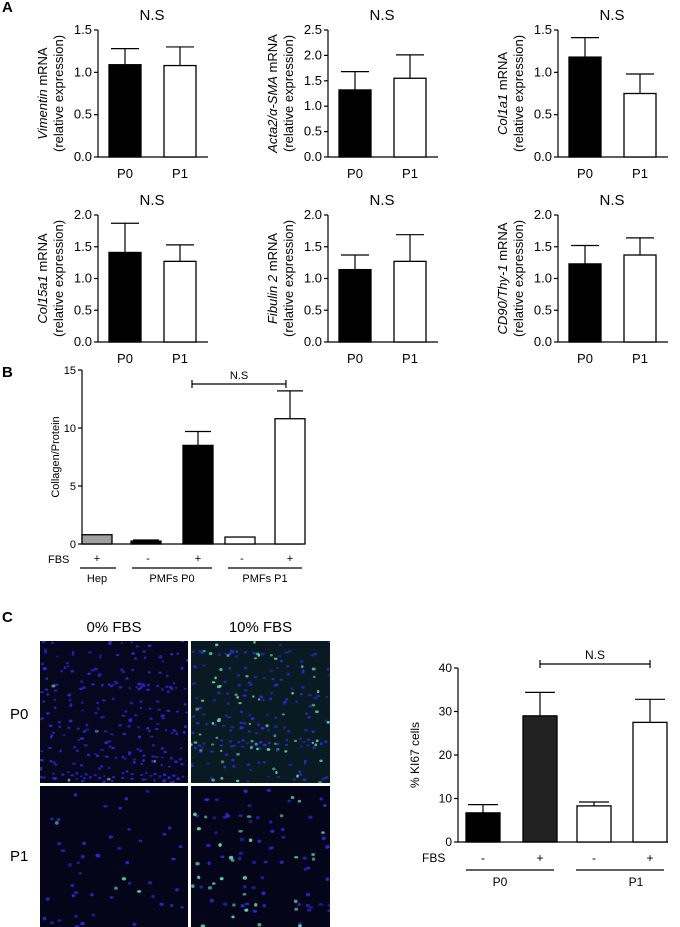 The height and width of the screenshot is (927, 680). Describe the element at coordinates (242, 559) in the screenshot. I see `fbs-sign: -` at that location.